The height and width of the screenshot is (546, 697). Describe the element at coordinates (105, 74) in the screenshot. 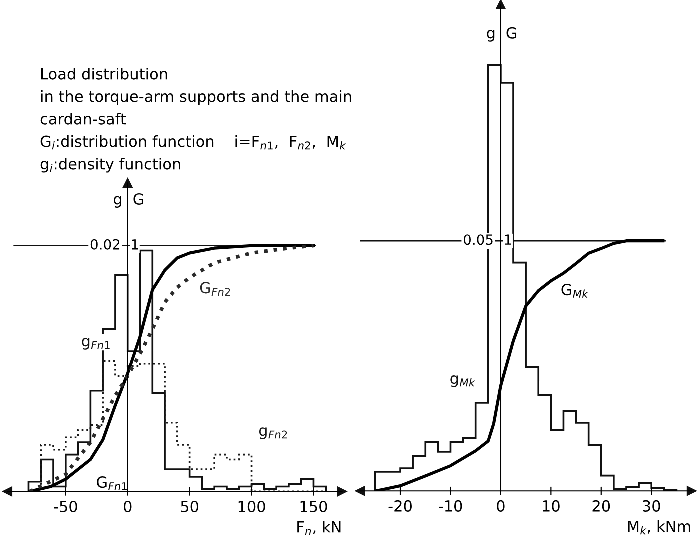

I see `chart-title: Load distribution` at that location.